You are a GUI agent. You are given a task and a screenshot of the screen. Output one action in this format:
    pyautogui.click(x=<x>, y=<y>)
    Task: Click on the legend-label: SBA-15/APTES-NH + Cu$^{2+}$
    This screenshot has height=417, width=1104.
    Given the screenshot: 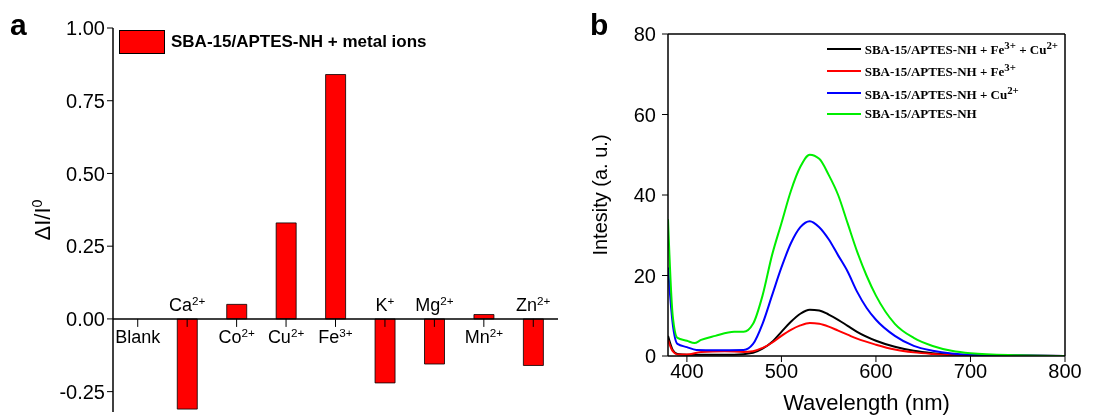 What is the action you would take?
    pyautogui.click(x=941, y=93)
    